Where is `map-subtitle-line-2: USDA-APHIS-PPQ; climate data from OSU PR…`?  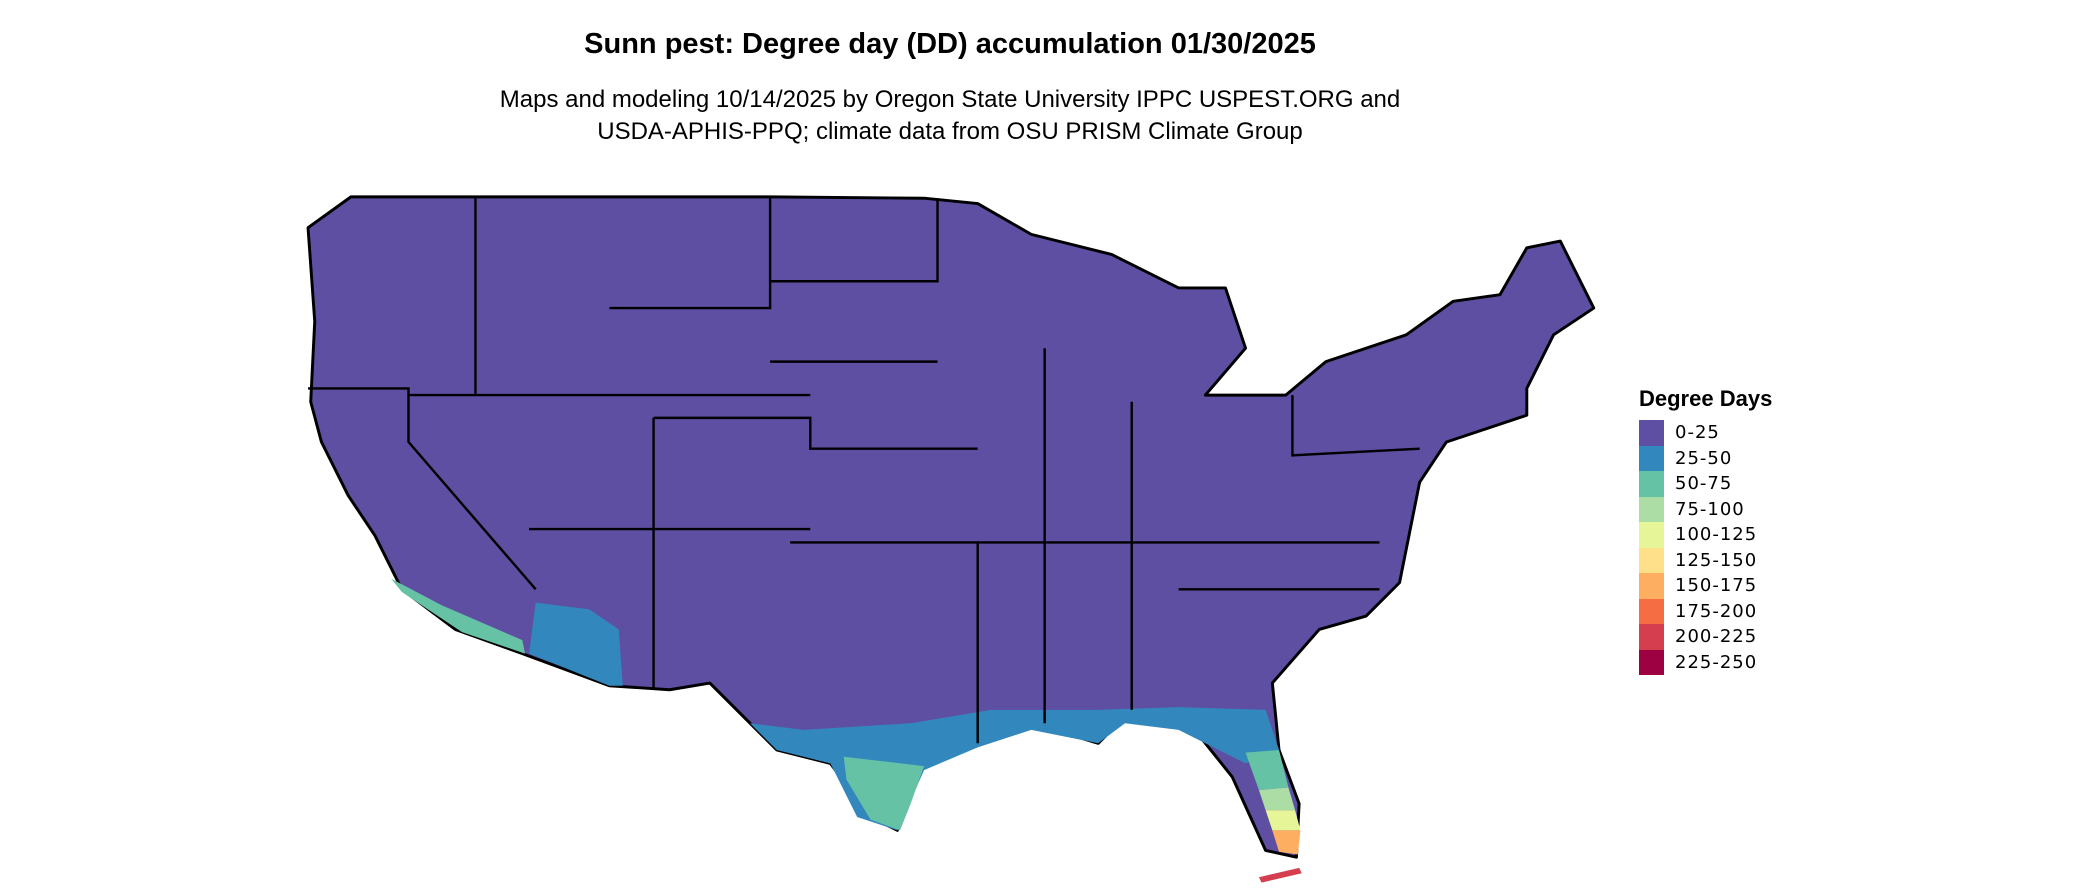
map-subtitle-line-2: USDA-APHIS-PPQ; climate data from OSU PR… is located at coordinates (950, 131).